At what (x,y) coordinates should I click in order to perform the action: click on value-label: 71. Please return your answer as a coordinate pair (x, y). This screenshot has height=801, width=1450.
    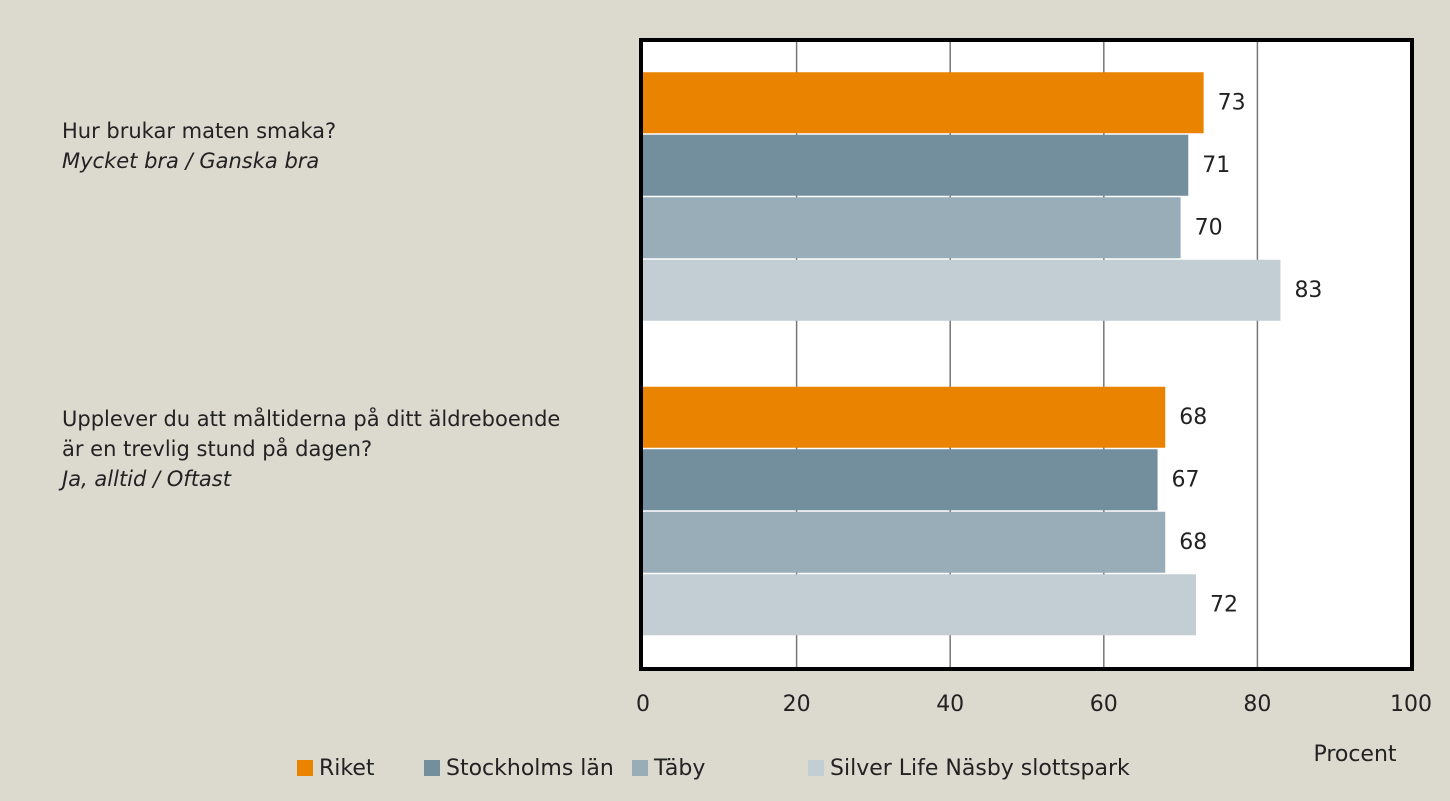
    Looking at the image, I should click on (1216, 165).